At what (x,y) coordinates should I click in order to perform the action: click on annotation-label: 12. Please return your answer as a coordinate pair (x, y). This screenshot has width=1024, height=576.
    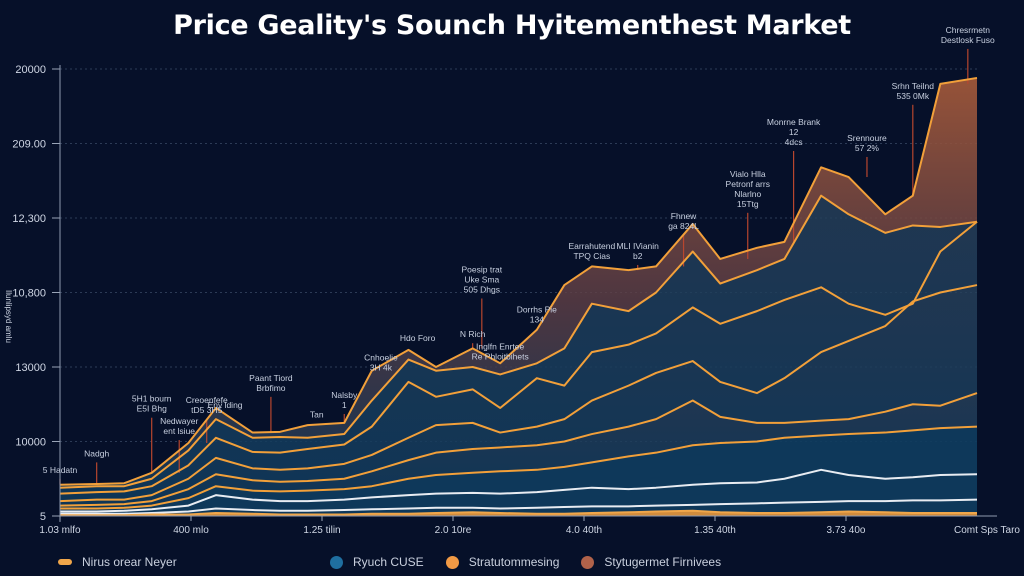
    Looking at the image, I should click on (794, 132).